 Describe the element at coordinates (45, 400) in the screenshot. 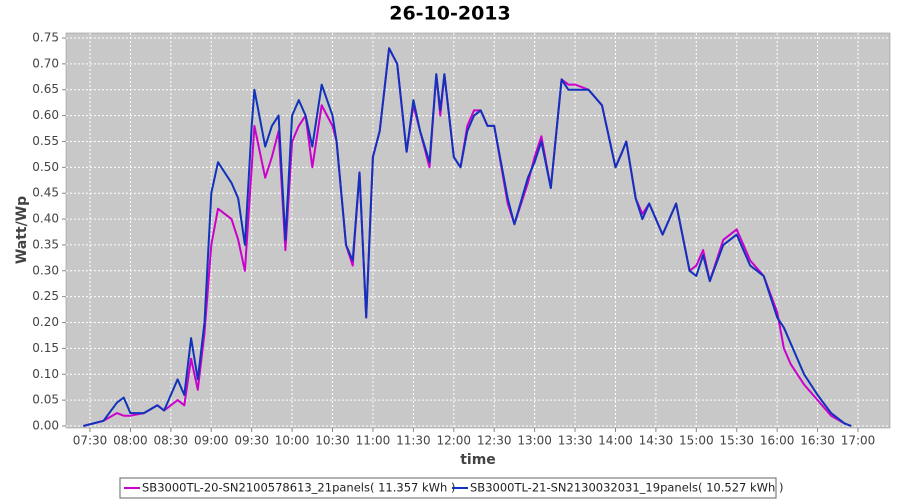

I see `y-tick-label: 0.05` at that location.